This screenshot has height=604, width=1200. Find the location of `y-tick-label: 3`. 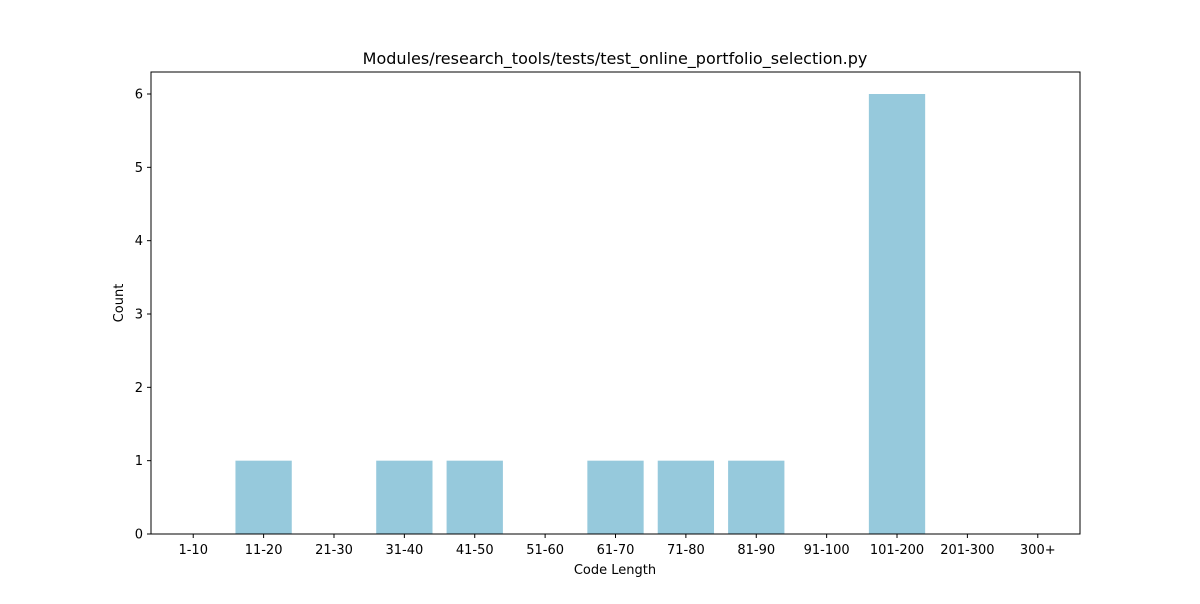

y-tick-label: 3 is located at coordinates (139, 315).